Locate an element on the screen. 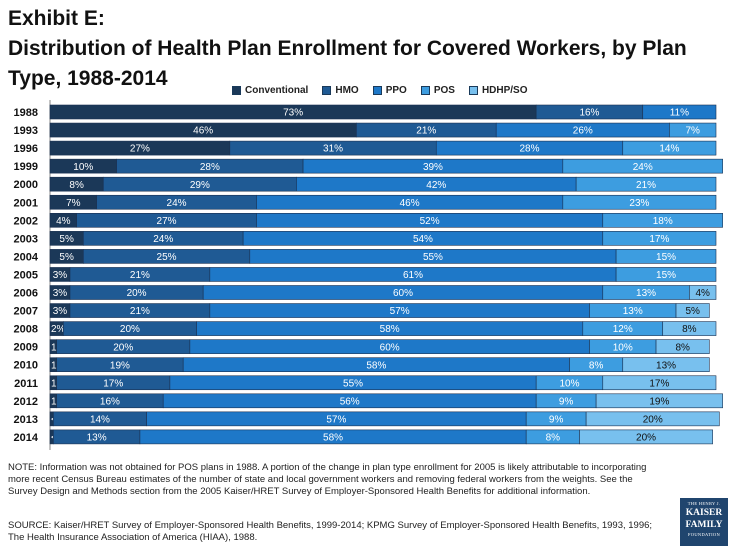 The image size is (735, 551). data-label-pos: 15% is located at coordinates (666, 257).